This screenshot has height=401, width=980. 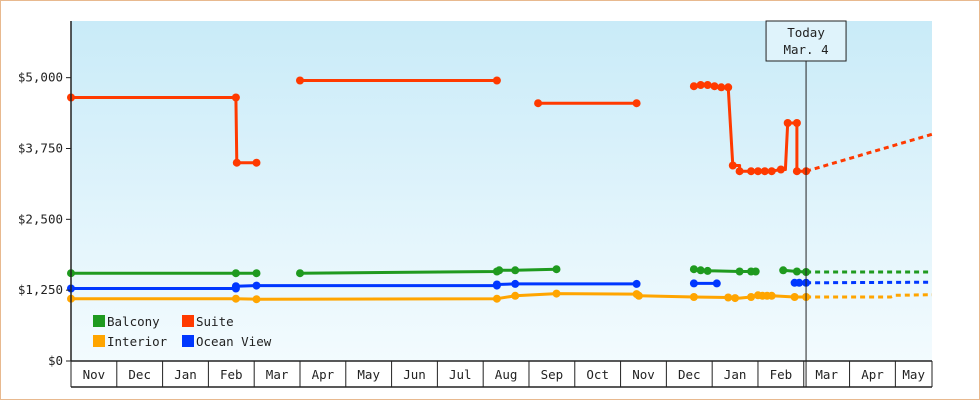 I want to click on legend-swatch-balcony, so click(x=99, y=321).